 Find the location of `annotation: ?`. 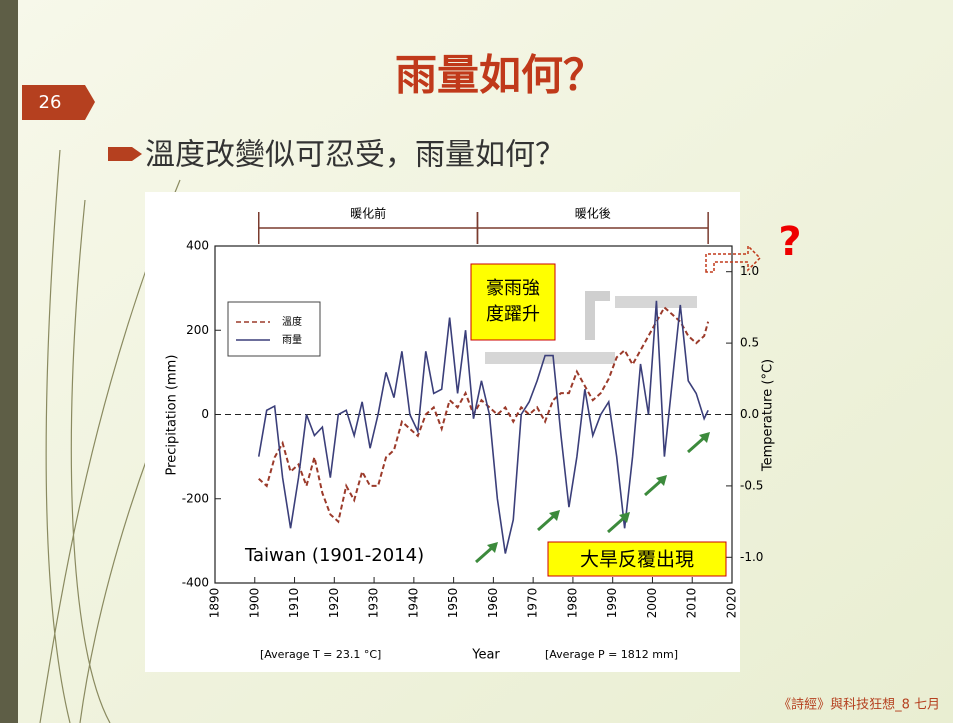

annotation: ? is located at coordinates (789, 242).